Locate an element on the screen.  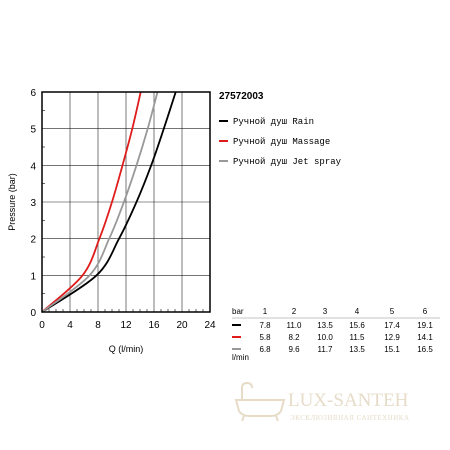
table-cell: 11.5 is located at coordinates (358, 337).